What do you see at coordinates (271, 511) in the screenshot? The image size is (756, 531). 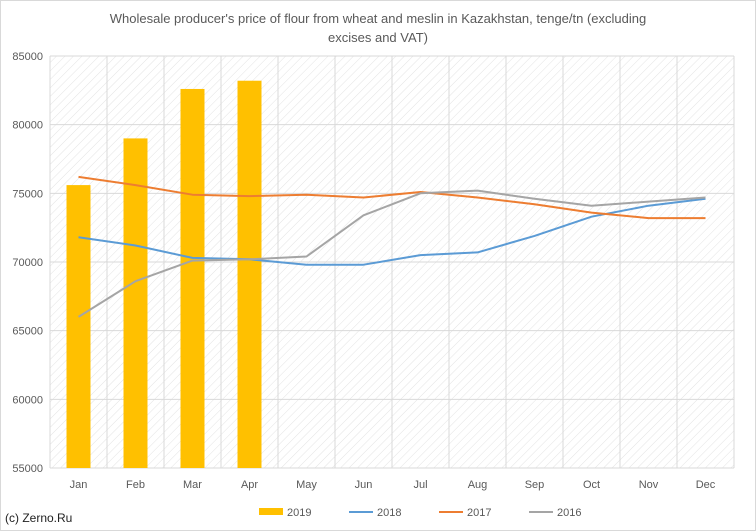 I see `legend-swatch-2019` at bounding box center [271, 511].